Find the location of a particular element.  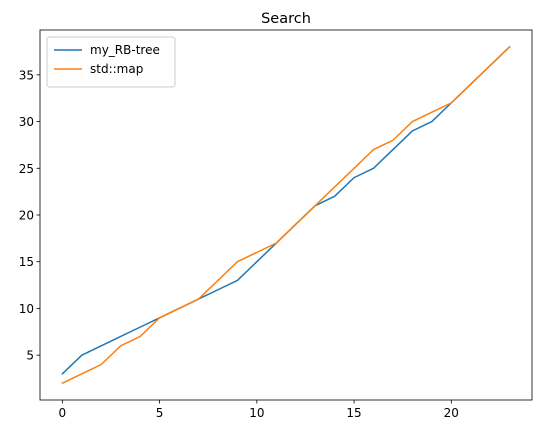

x-tick-label: 20 is located at coordinates (451, 413).